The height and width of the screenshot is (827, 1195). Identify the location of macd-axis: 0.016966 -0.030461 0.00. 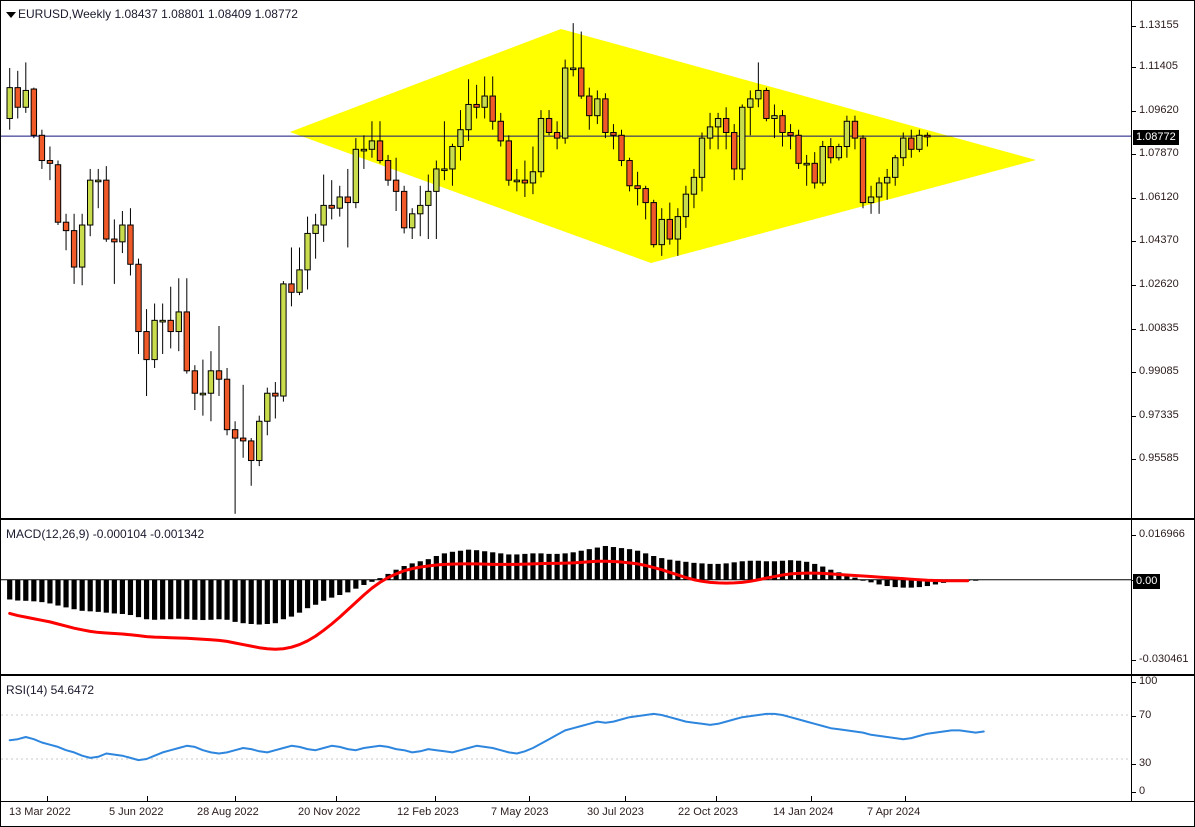
(1162, 597).